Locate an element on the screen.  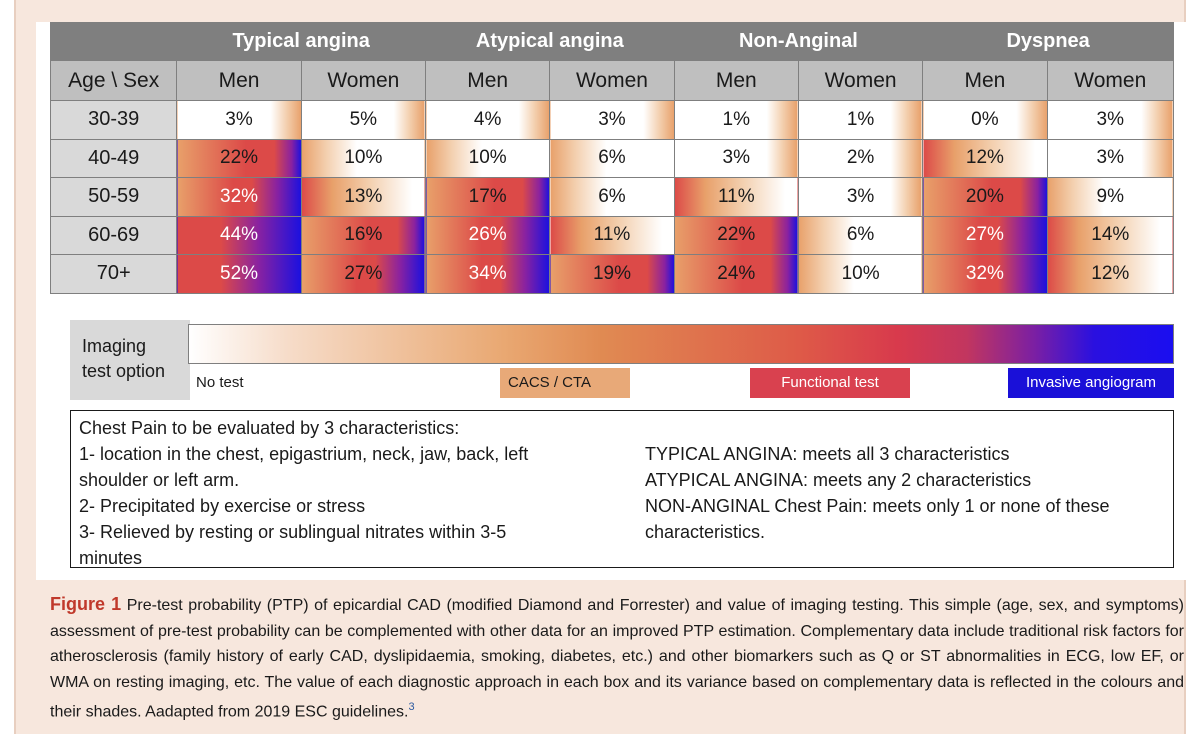
ptp-value-cell: 5% is located at coordinates (363, 120).